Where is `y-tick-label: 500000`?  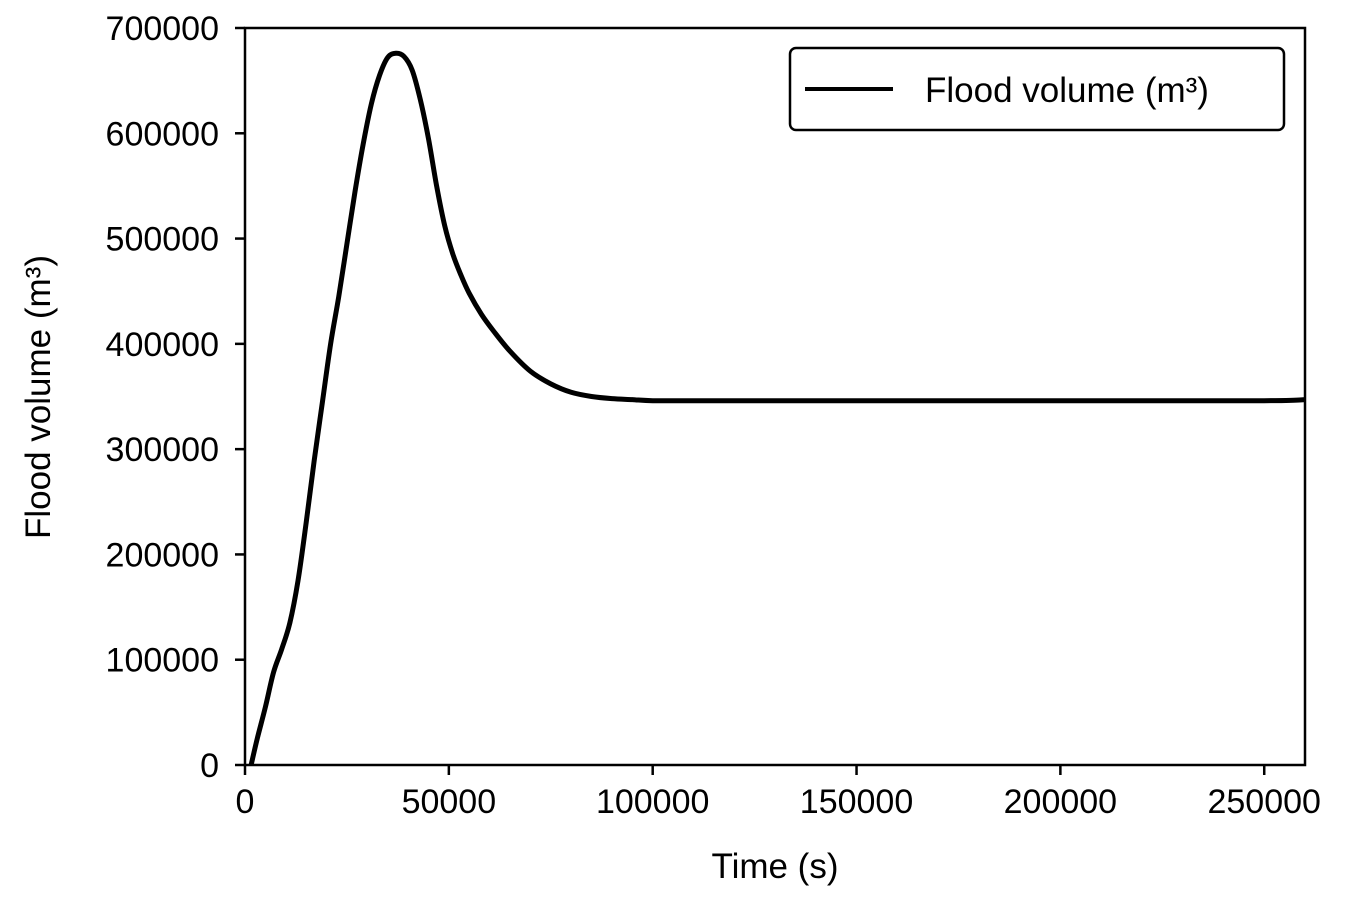
y-tick-label: 500000 is located at coordinates (162, 240).